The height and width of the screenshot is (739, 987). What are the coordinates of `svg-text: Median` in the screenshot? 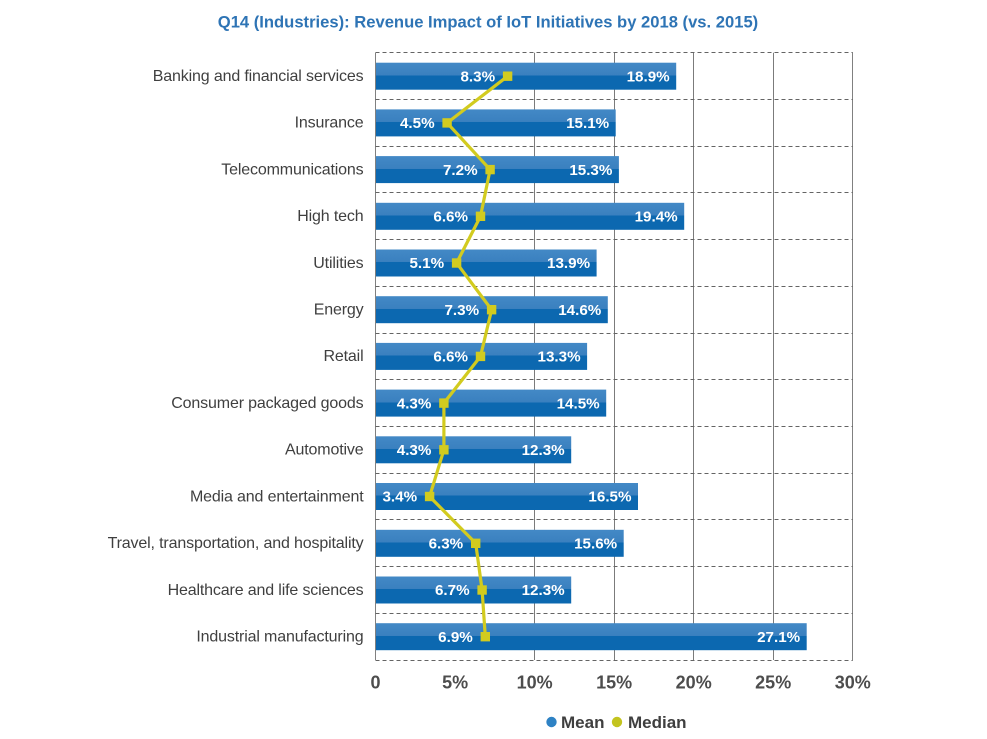 It's located at (657, 722).